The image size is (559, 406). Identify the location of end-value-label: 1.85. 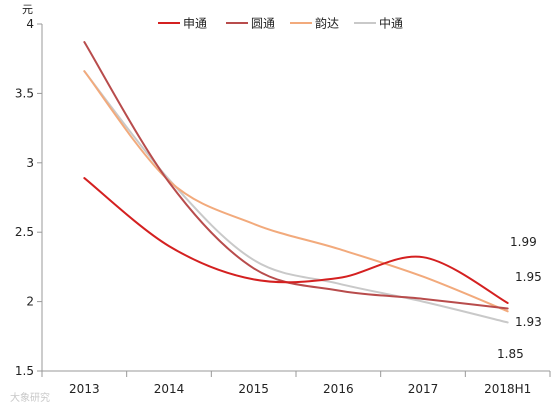
(510, 354).